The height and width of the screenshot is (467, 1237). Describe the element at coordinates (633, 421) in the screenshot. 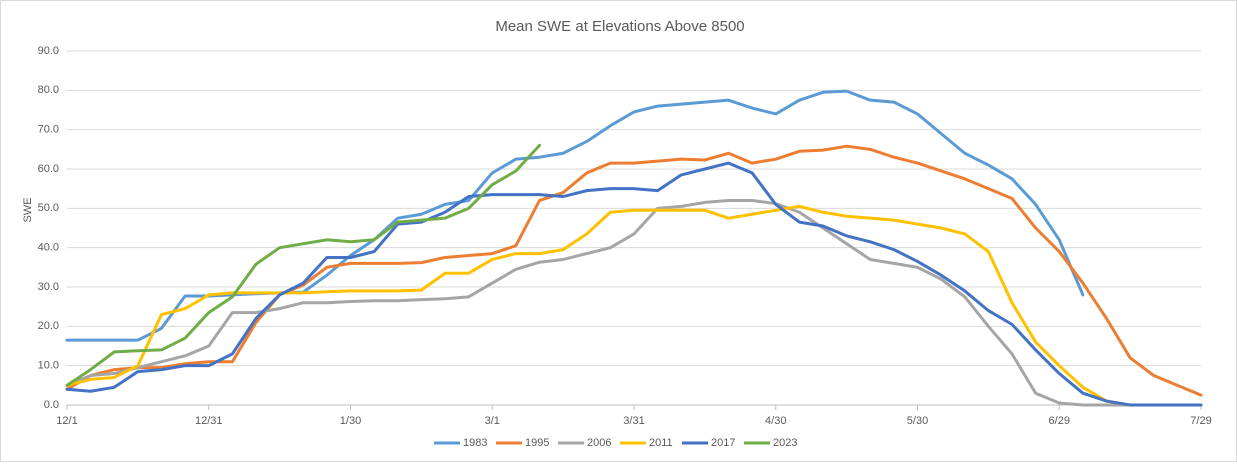

I see `x-tick-label: 3/31` at that location.